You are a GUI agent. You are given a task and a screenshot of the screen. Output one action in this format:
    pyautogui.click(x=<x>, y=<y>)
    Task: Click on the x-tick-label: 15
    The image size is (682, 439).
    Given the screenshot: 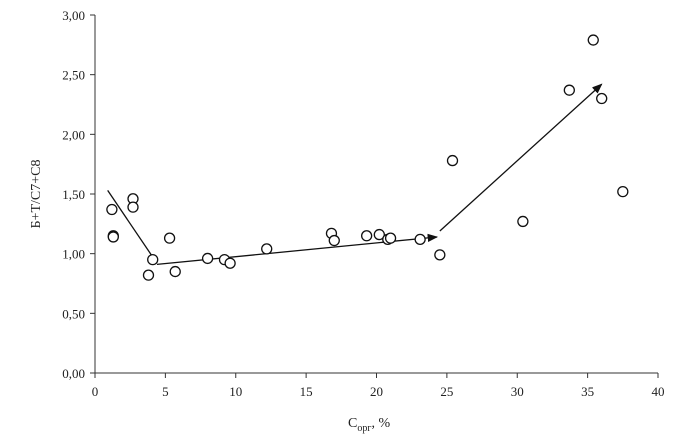 What is the action you would take?
    pyautogui.click(x=306, y=391)
    